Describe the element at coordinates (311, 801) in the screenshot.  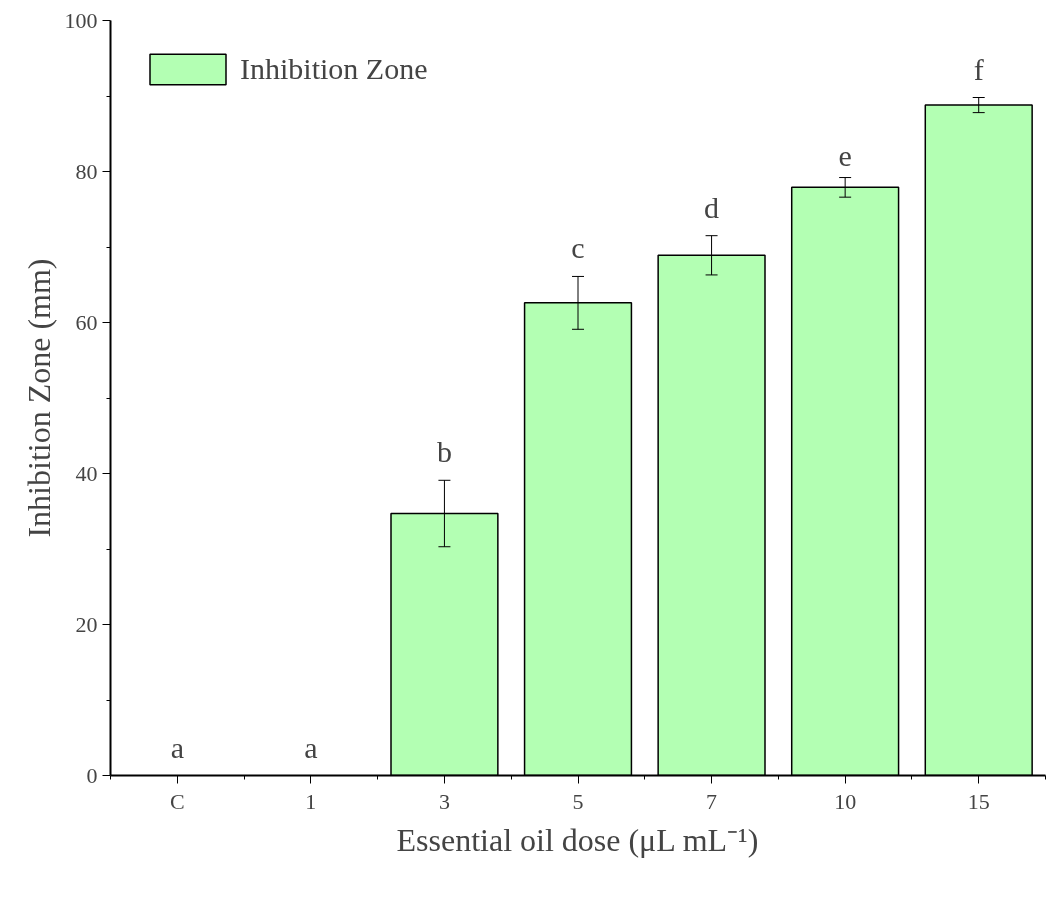
I see `x-tick-label: 1` at that location.